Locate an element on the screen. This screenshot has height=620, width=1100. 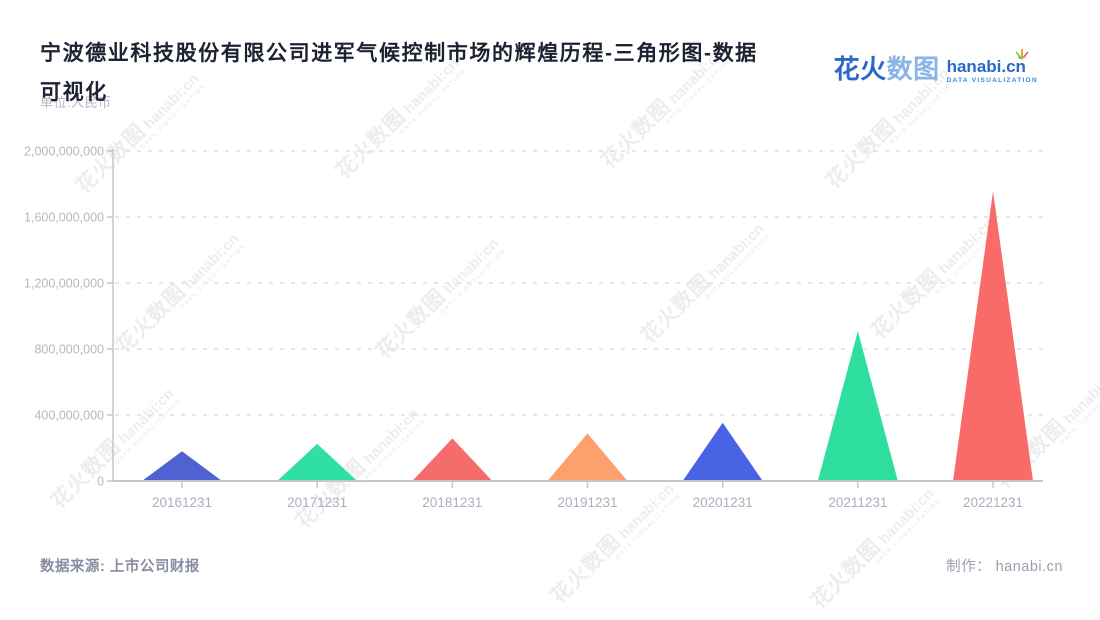
logo-tagline: DATA VISUALIZATION is located at coordinates (992, 80).